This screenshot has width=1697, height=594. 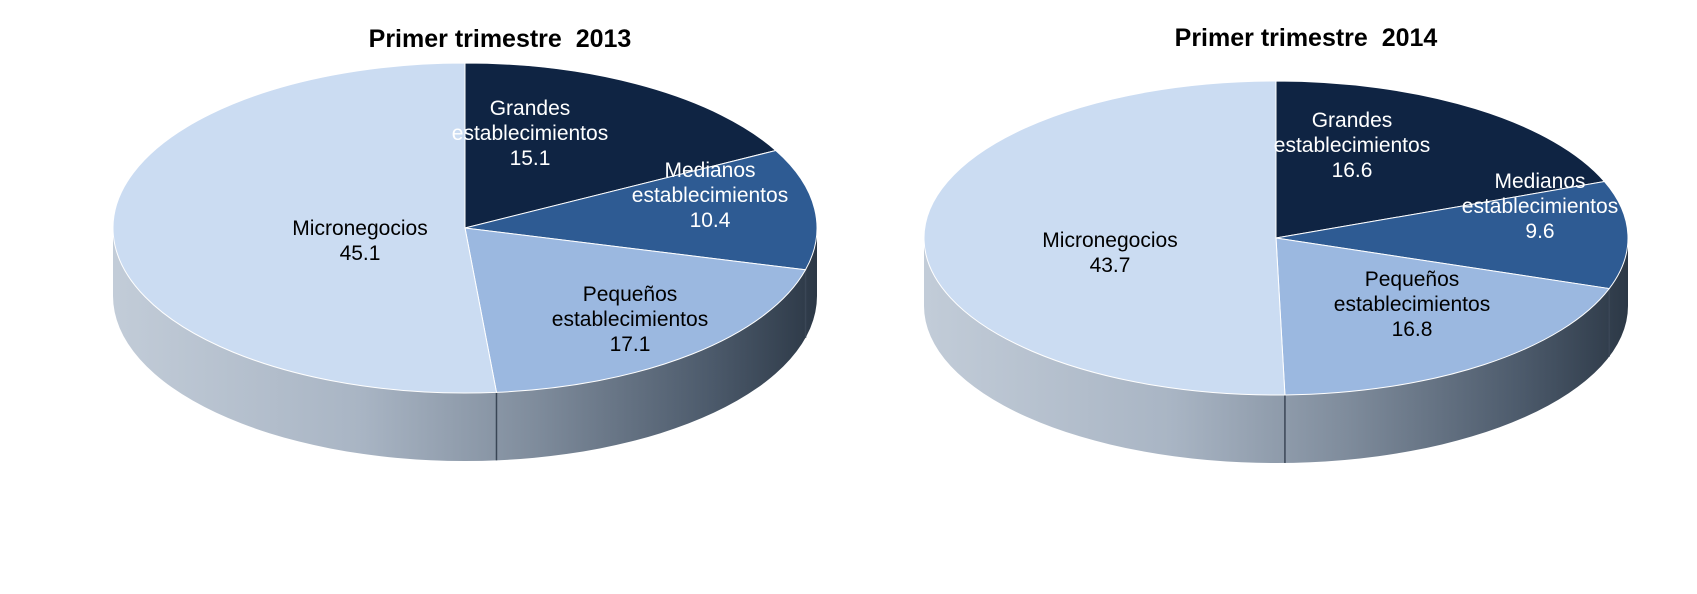 I want to click on data-label-value: 17.1, so click(x=630, y=344).